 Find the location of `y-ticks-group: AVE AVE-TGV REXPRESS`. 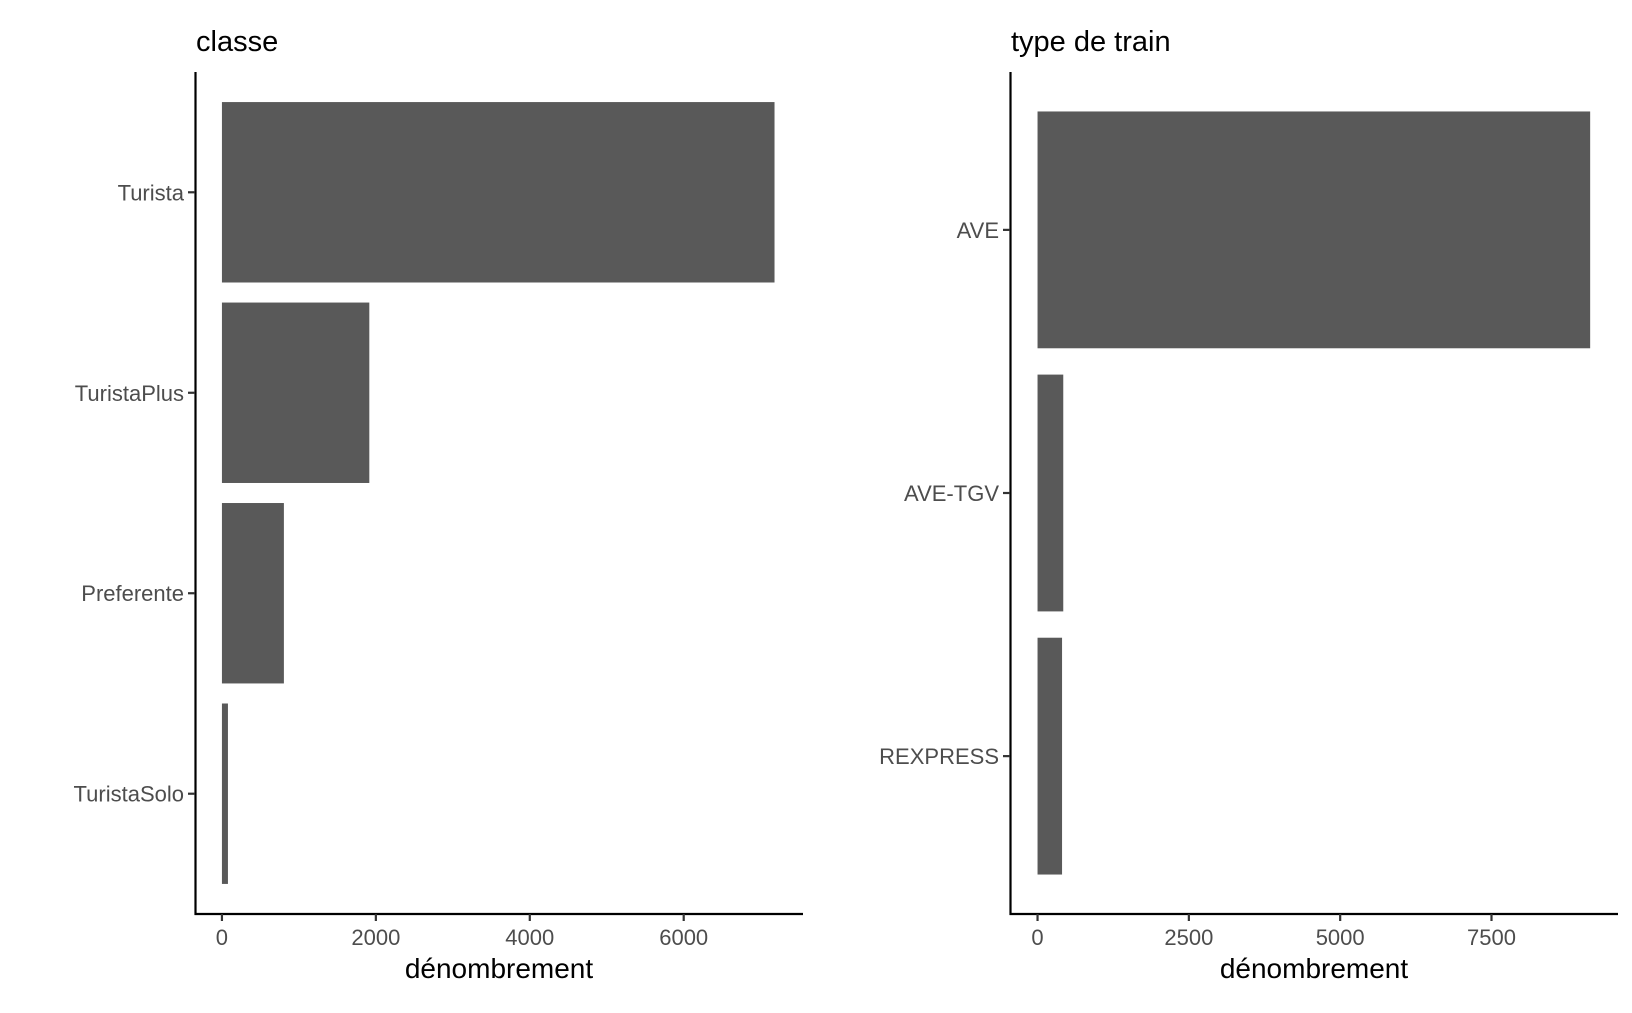

y-ticks-group: AVE AVE-TGV REXPRESS is located at coordinates (944, 493).